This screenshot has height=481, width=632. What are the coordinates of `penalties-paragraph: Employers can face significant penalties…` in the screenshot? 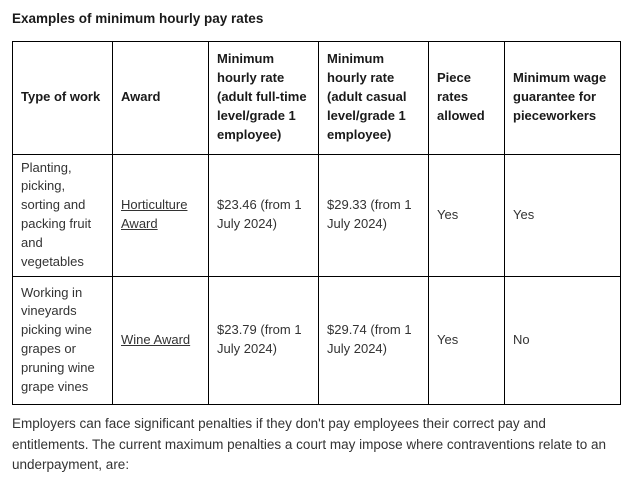 It's located at (309, 444).